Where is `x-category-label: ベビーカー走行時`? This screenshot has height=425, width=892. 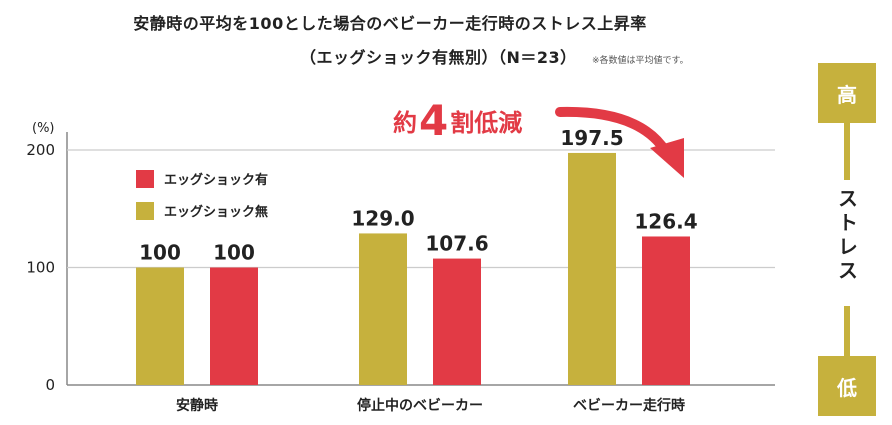
x-category-label: ベビーカー走行時 is located at coordinates (629, 405).